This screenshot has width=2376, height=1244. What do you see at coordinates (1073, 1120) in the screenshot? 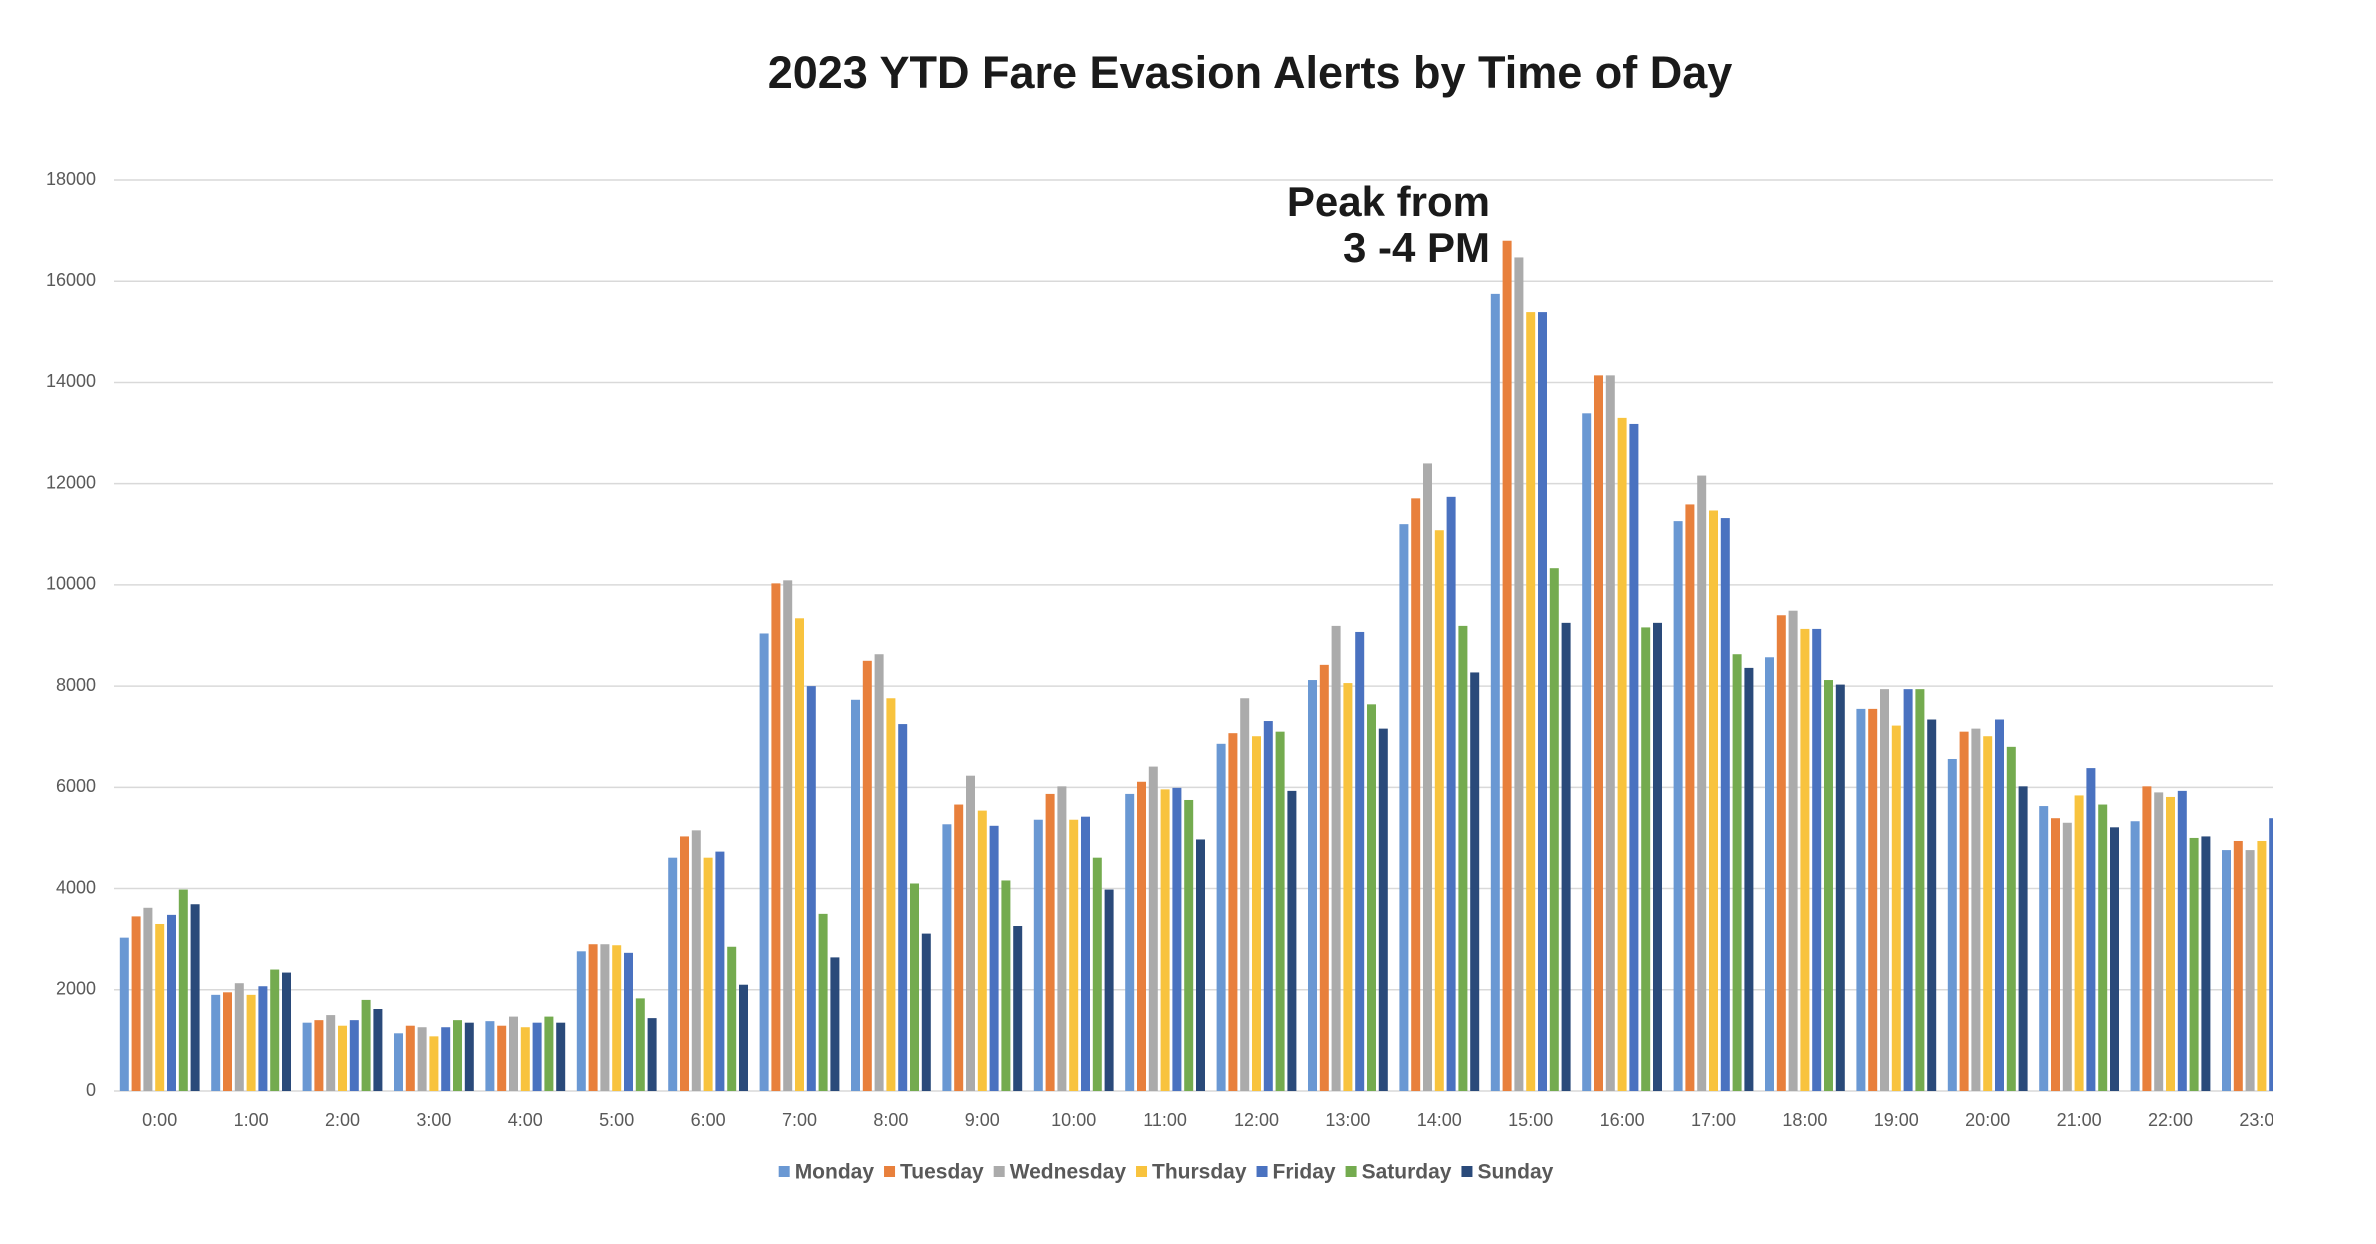
I see `x-tick-label: 10:00` at bounding box center [1073, 1120].